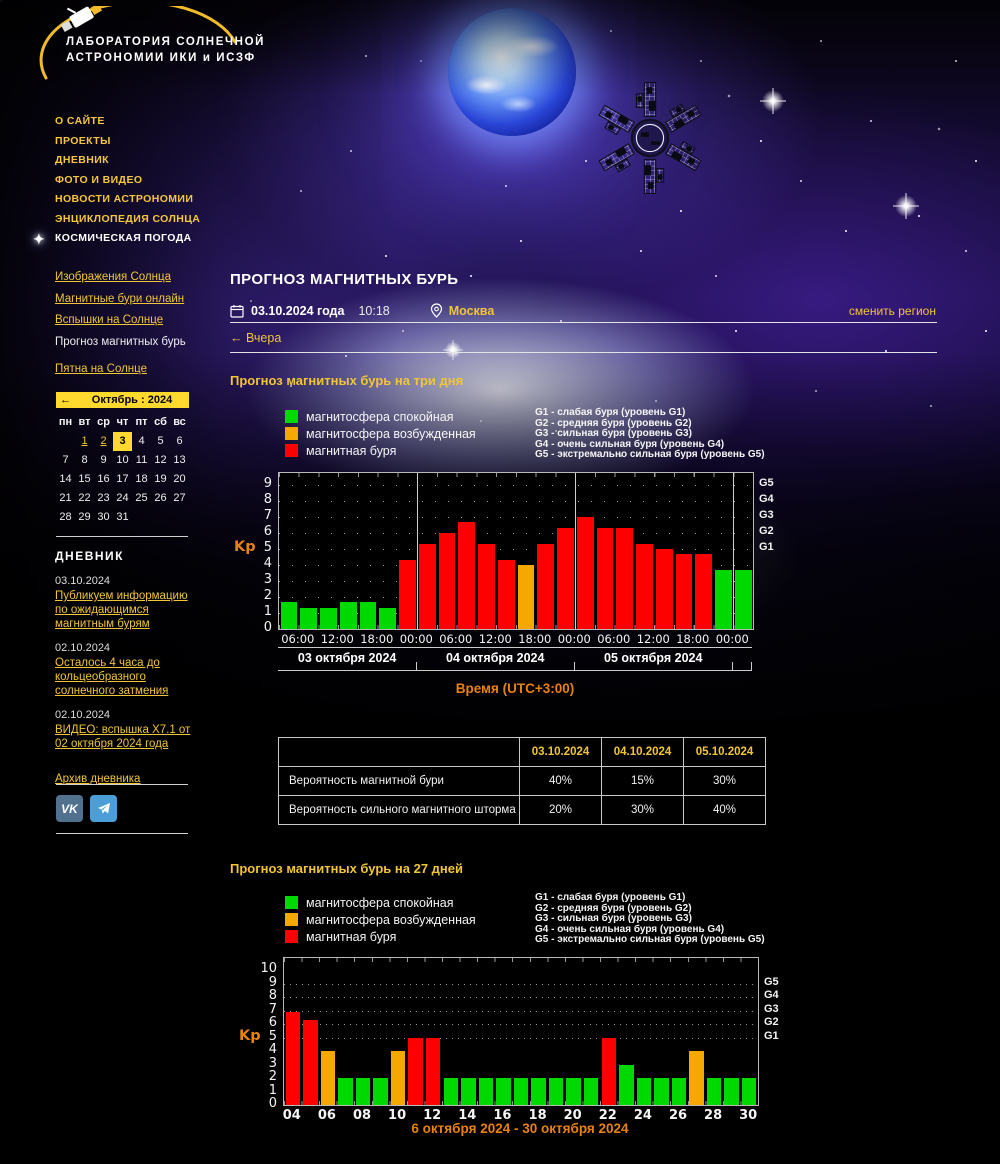 This screenshot has height=1164, width=1000. What do you see at coordinates (98, 779) in the screenshot?
I see `diary-archive-link: Архив дневника` at bounding box center [98, 779].